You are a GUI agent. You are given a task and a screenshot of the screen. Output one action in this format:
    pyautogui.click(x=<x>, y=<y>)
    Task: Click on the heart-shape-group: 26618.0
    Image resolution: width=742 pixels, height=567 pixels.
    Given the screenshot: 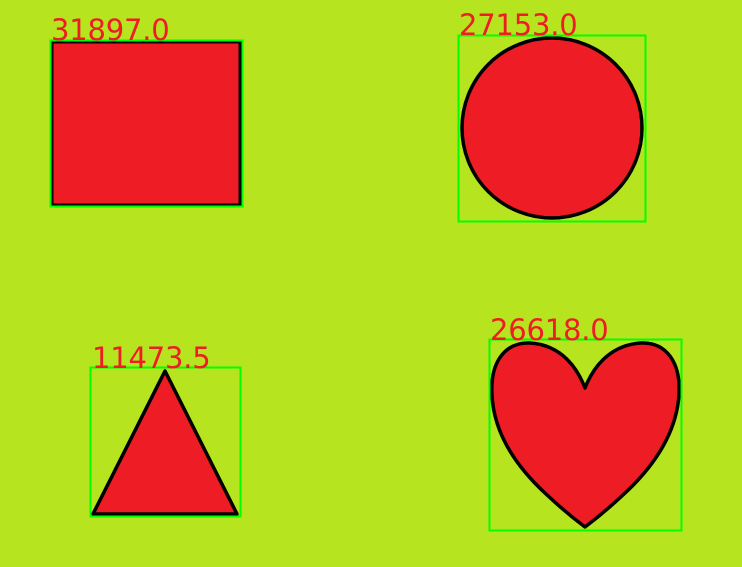 What is the action you would take?
    pyautogui.click(x=585, y=422)
    